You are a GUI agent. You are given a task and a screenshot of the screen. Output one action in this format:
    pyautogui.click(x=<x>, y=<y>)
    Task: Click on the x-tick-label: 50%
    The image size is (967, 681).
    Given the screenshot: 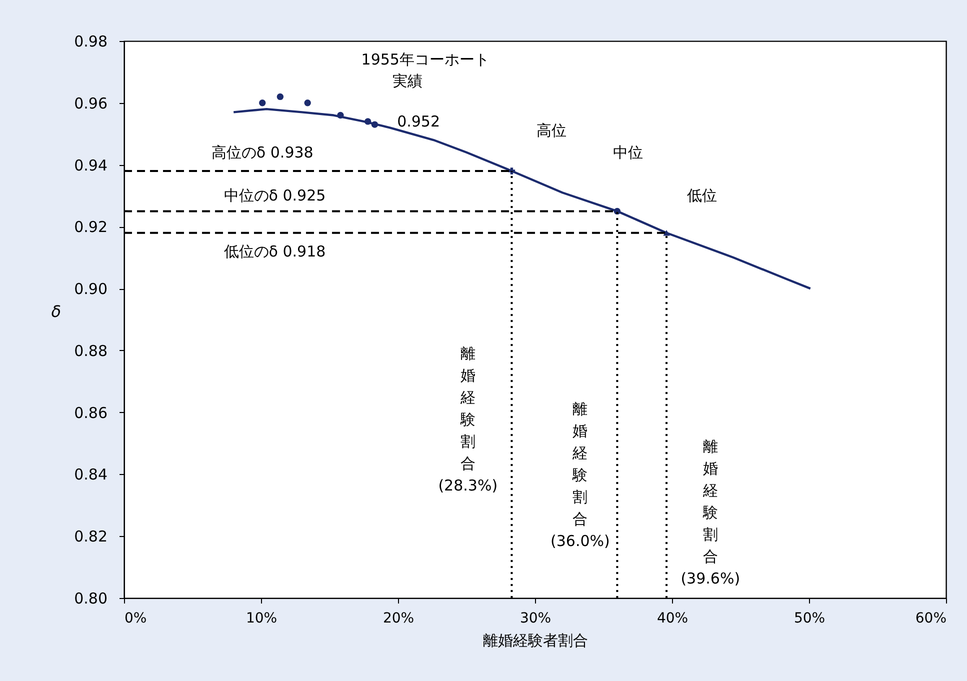 What is the action you would take?
    pyautogui.click(x=810, y=618)
    